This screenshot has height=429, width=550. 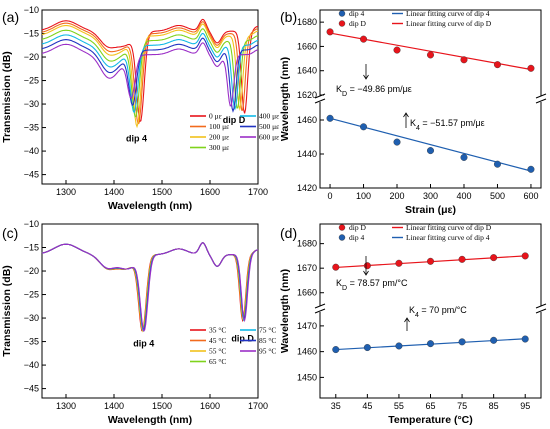 I want to click on legend-entry: dip D, so click(x=357, y=23).